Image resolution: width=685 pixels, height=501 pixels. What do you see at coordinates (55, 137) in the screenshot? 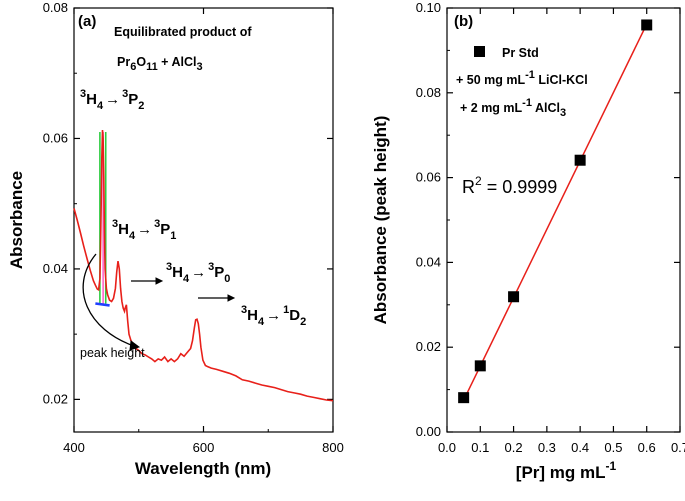
I see `y-tick-label-a: 0.06` at bounding box center [55, 137].